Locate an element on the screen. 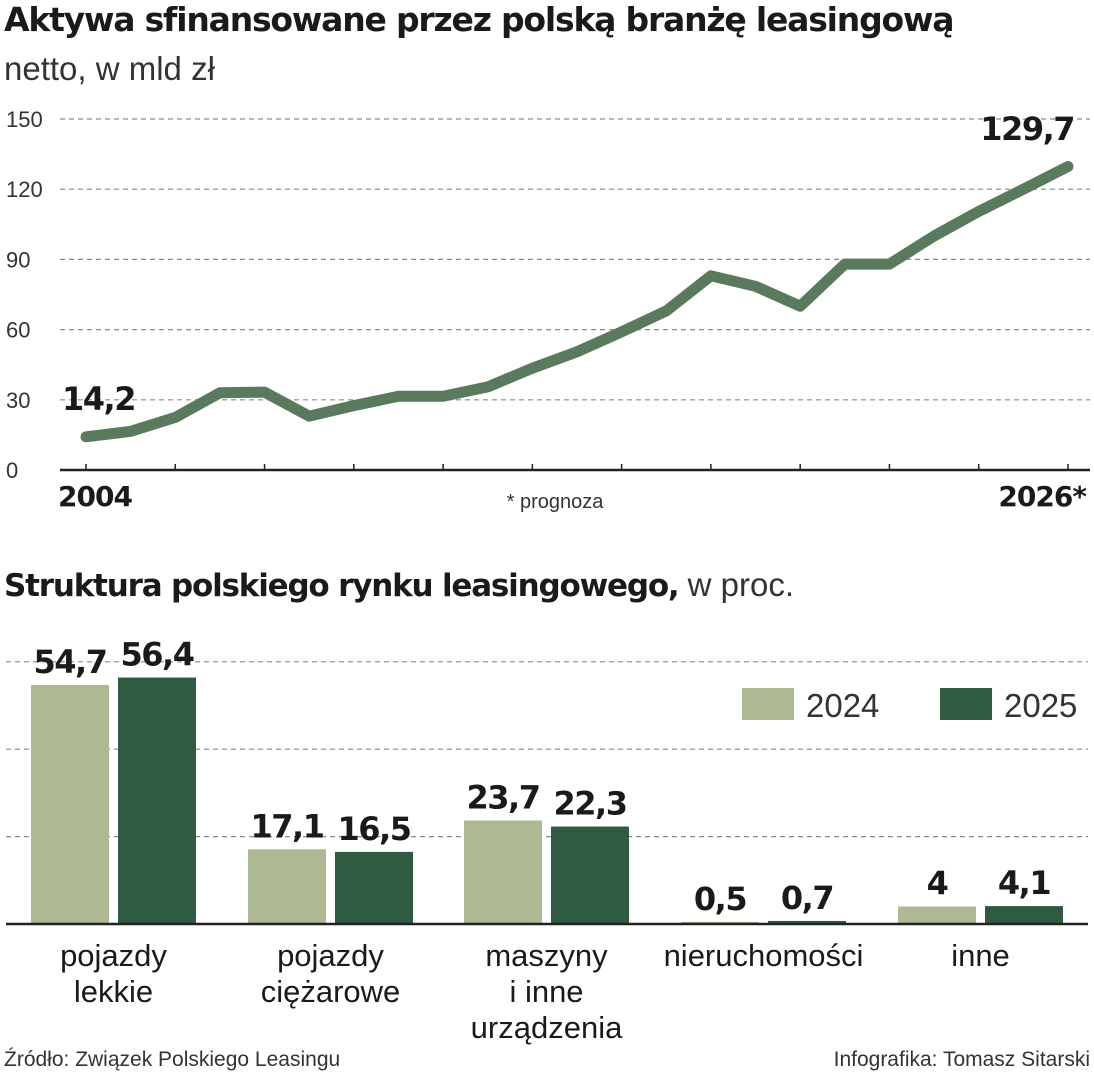 This screenshot has width=1094, height=1080. legend-swatch-2024 is located at coordinates (768, 704).